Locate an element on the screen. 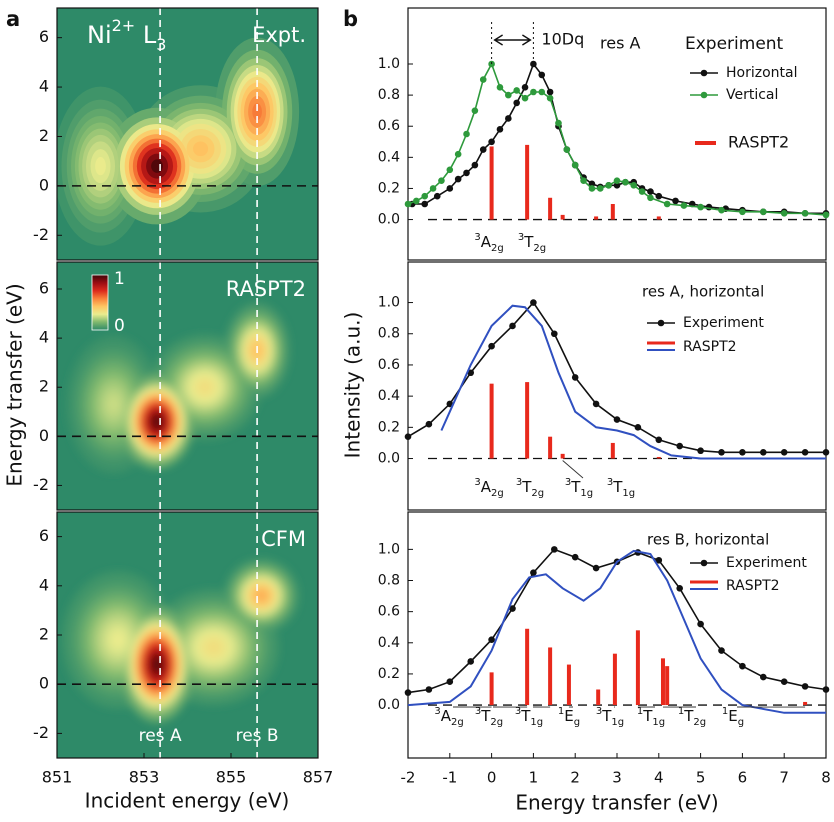  text-part: E is located at coordinates (732, 716).